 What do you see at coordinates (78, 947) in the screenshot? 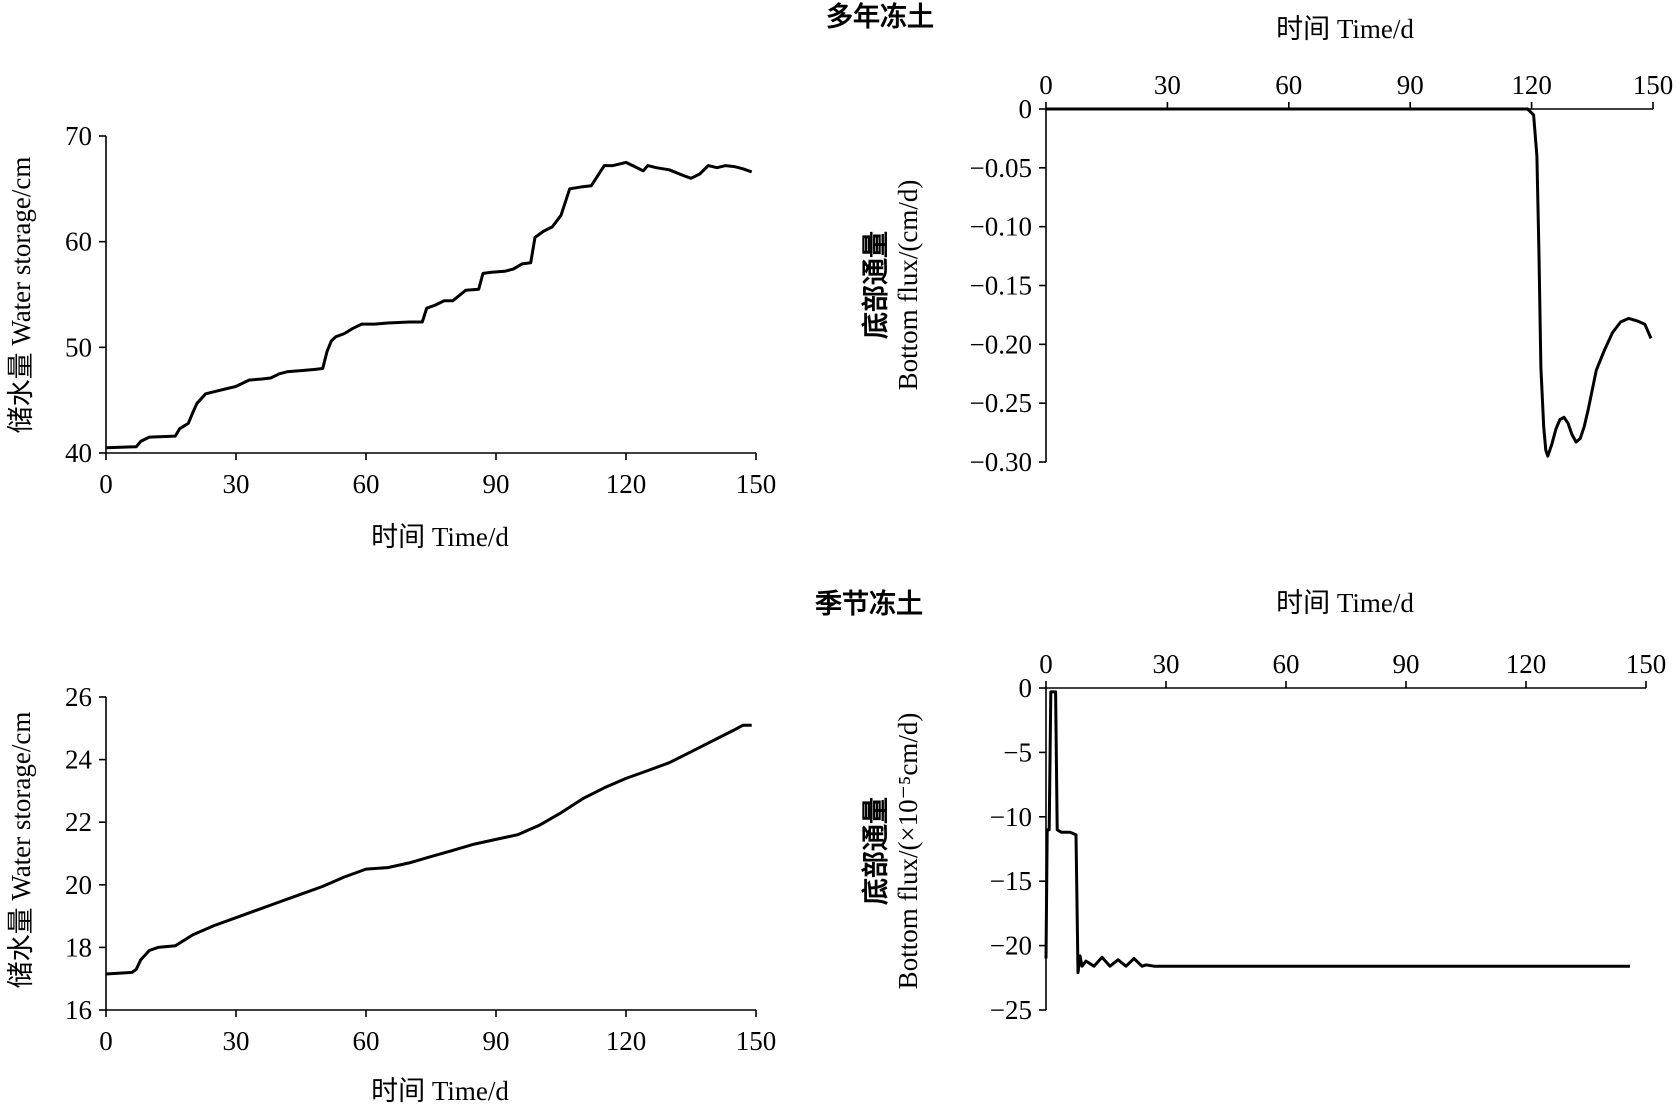
I see `y-tick-label: 18` at bounding box center [78, 947].